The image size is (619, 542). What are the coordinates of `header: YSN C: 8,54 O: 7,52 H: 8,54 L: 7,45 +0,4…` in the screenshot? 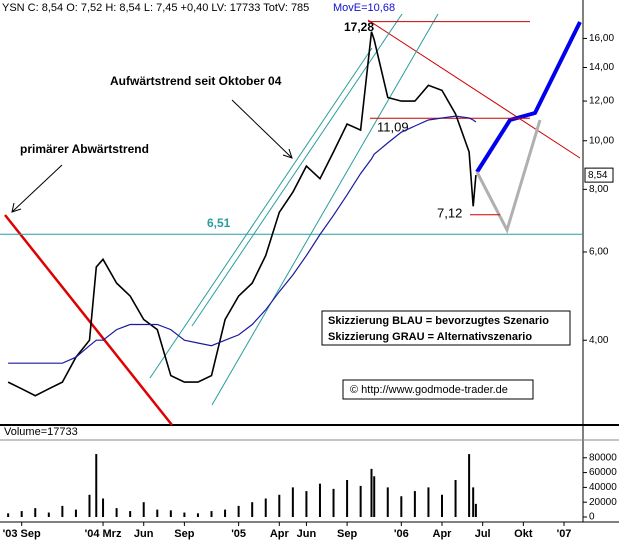 It's located at (155, 8).